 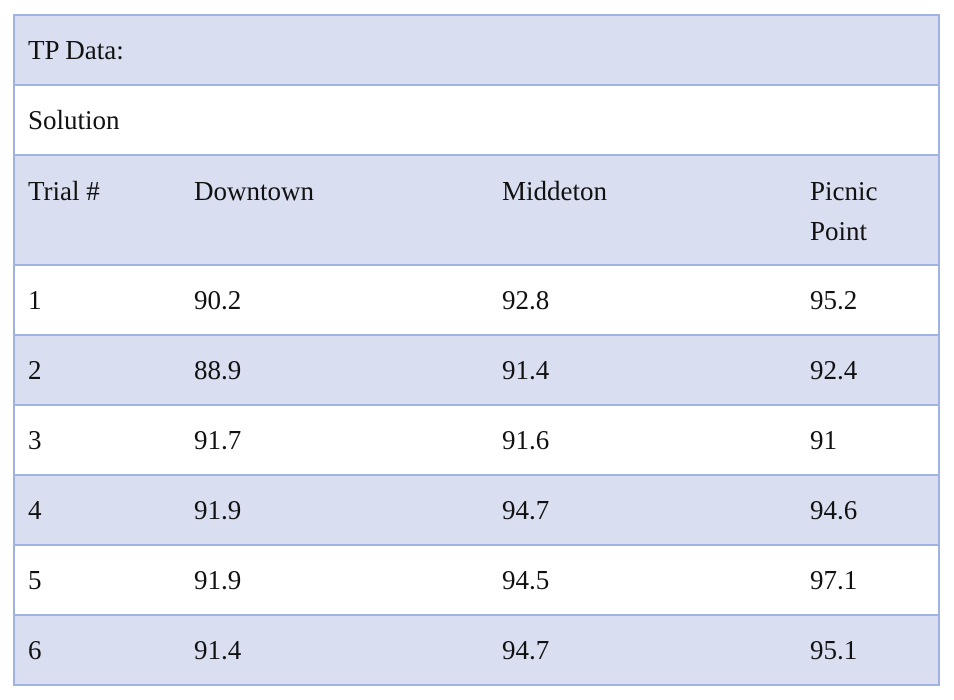 I want to click on cell-trial: 6, so click(x=97, y=650).